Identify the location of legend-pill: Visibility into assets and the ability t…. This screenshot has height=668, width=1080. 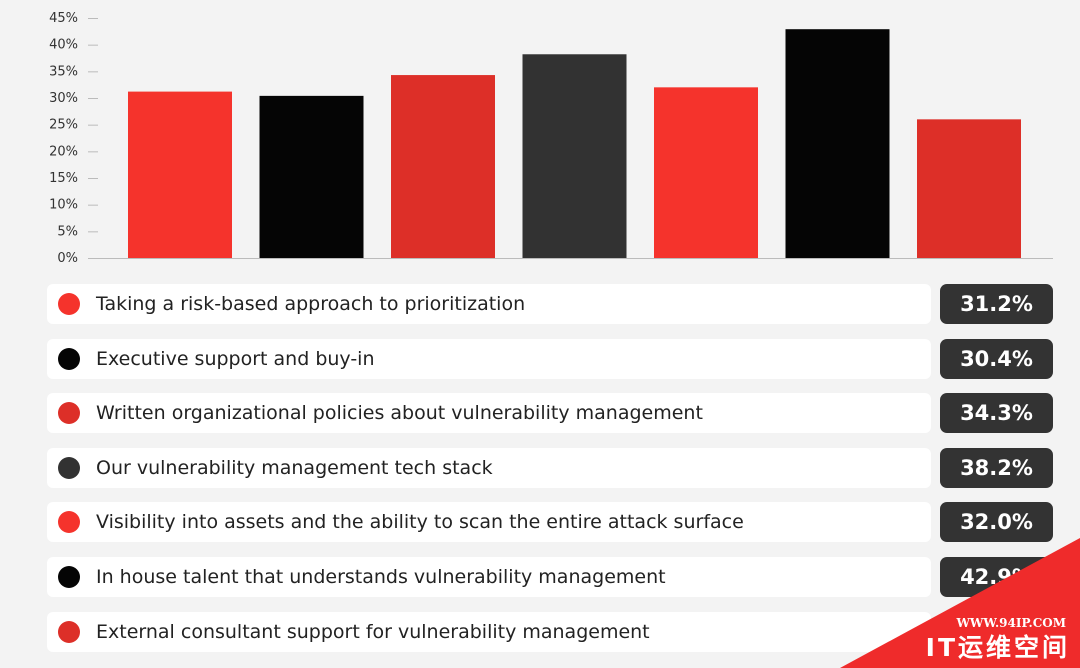
(489, 522).